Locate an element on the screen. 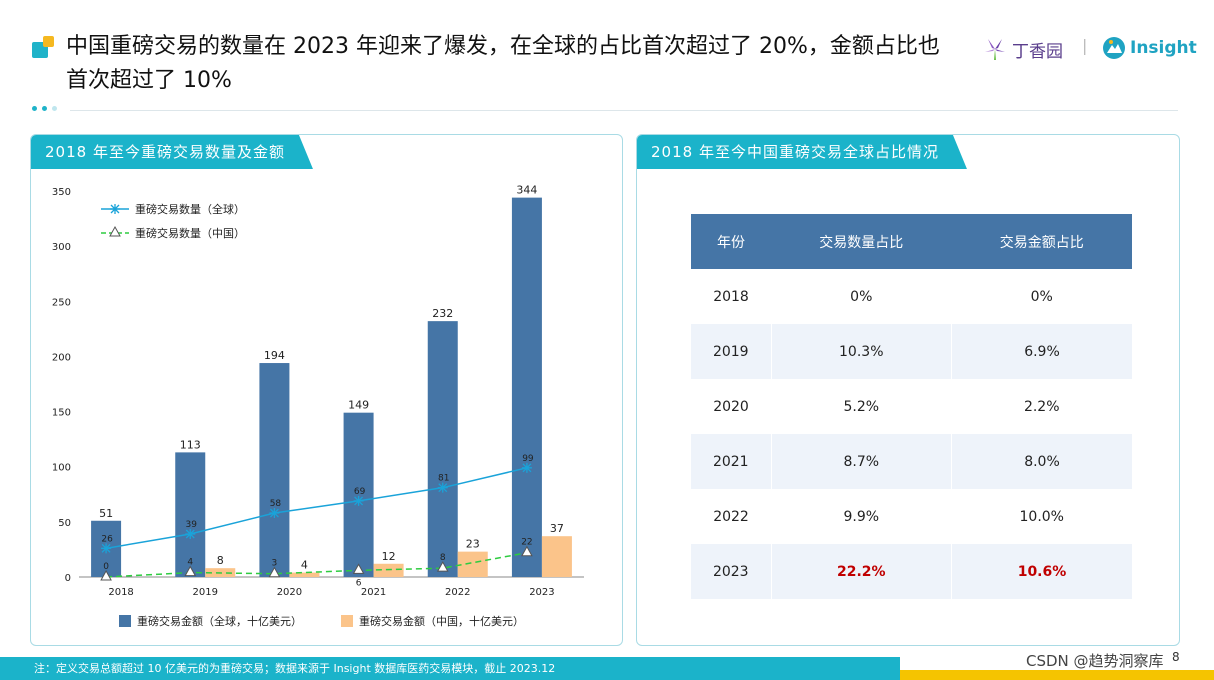 This screenshot has width=1214, height=680. amount-share-cell: 2.2% is located at coordinates (1041, 406).